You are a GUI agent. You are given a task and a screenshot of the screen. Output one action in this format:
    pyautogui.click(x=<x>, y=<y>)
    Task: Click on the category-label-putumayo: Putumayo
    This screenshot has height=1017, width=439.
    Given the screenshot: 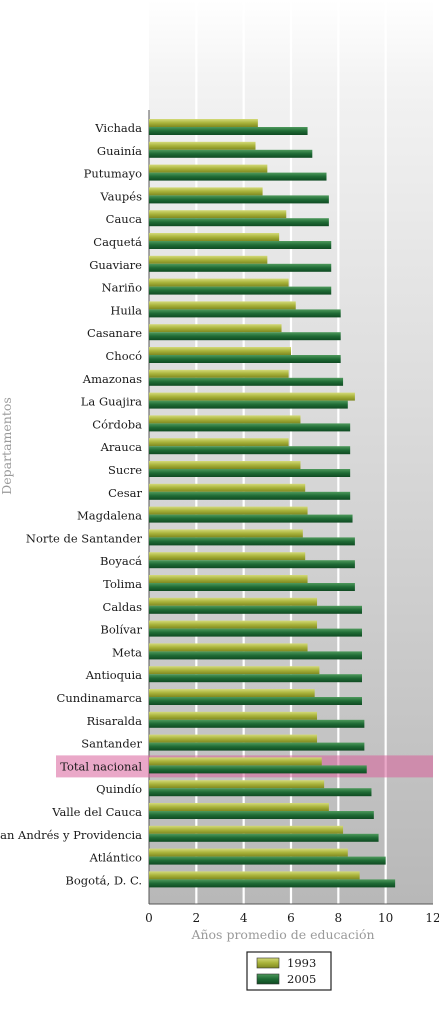 What is the action you would take?
    pyautogui.click(x=113, y=174)
    